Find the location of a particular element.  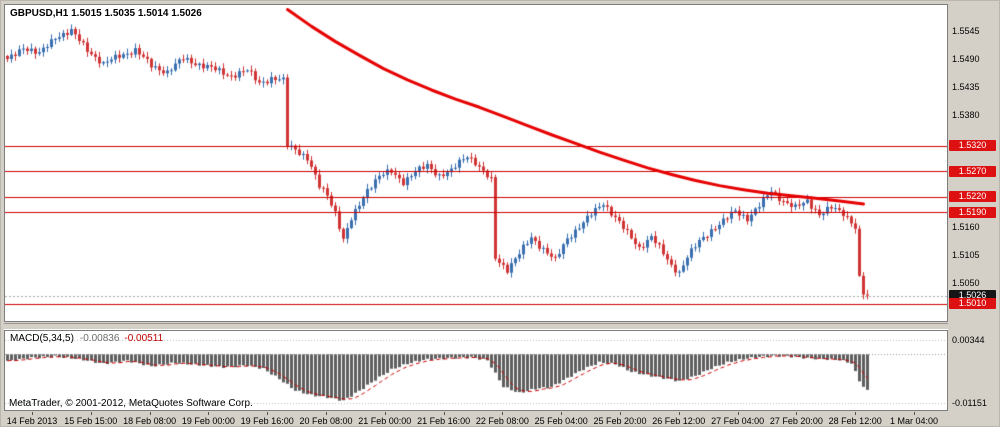

time-axis-label: 28 Feb 12:00 is located at coordinates (855, 421).